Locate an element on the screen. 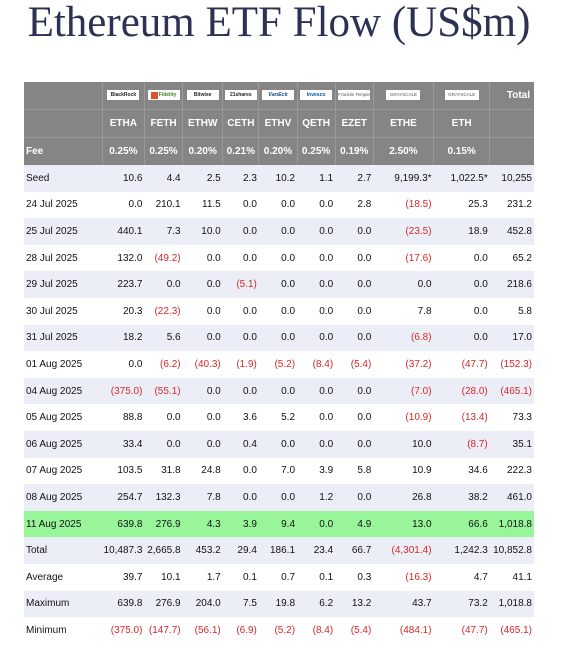 This screenshot has width=582, height=648. ticker-qeth: QETH is located at coordinates (316, 123).